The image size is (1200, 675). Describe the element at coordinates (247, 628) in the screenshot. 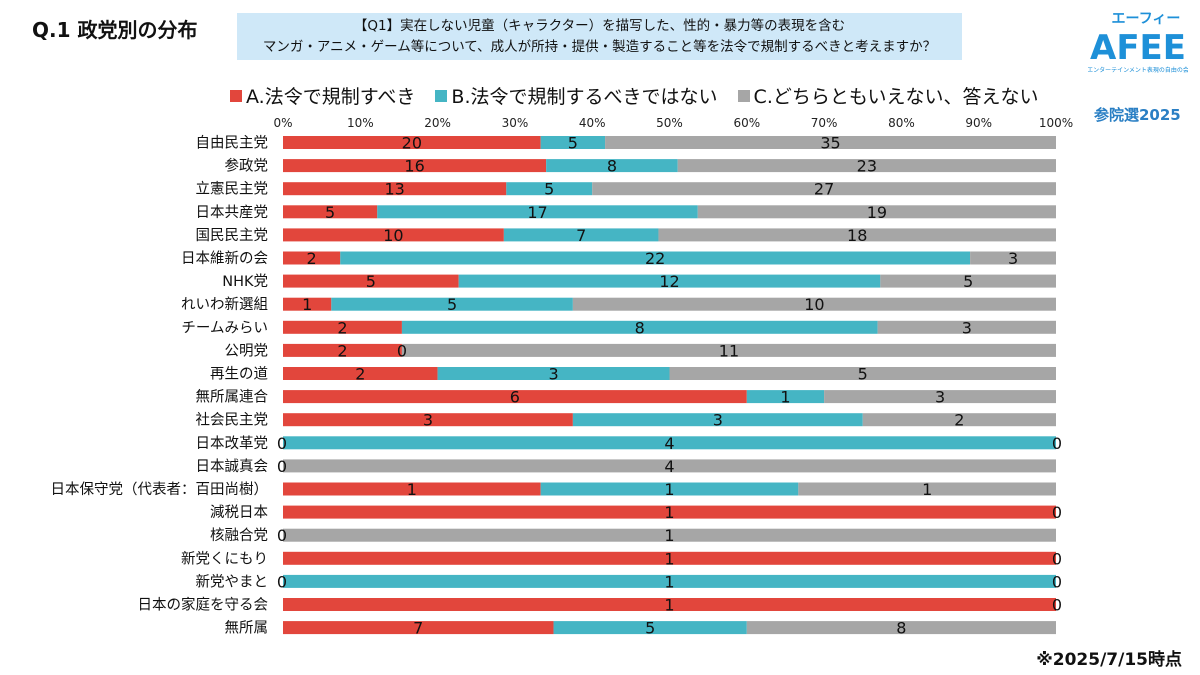

I see `category-label: 無所属` at that location.